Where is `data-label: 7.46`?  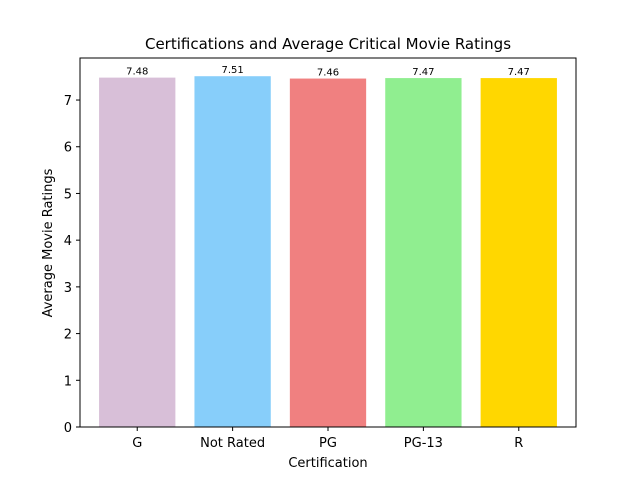
data-label: 7.46 is located at coordinates (328, 73).